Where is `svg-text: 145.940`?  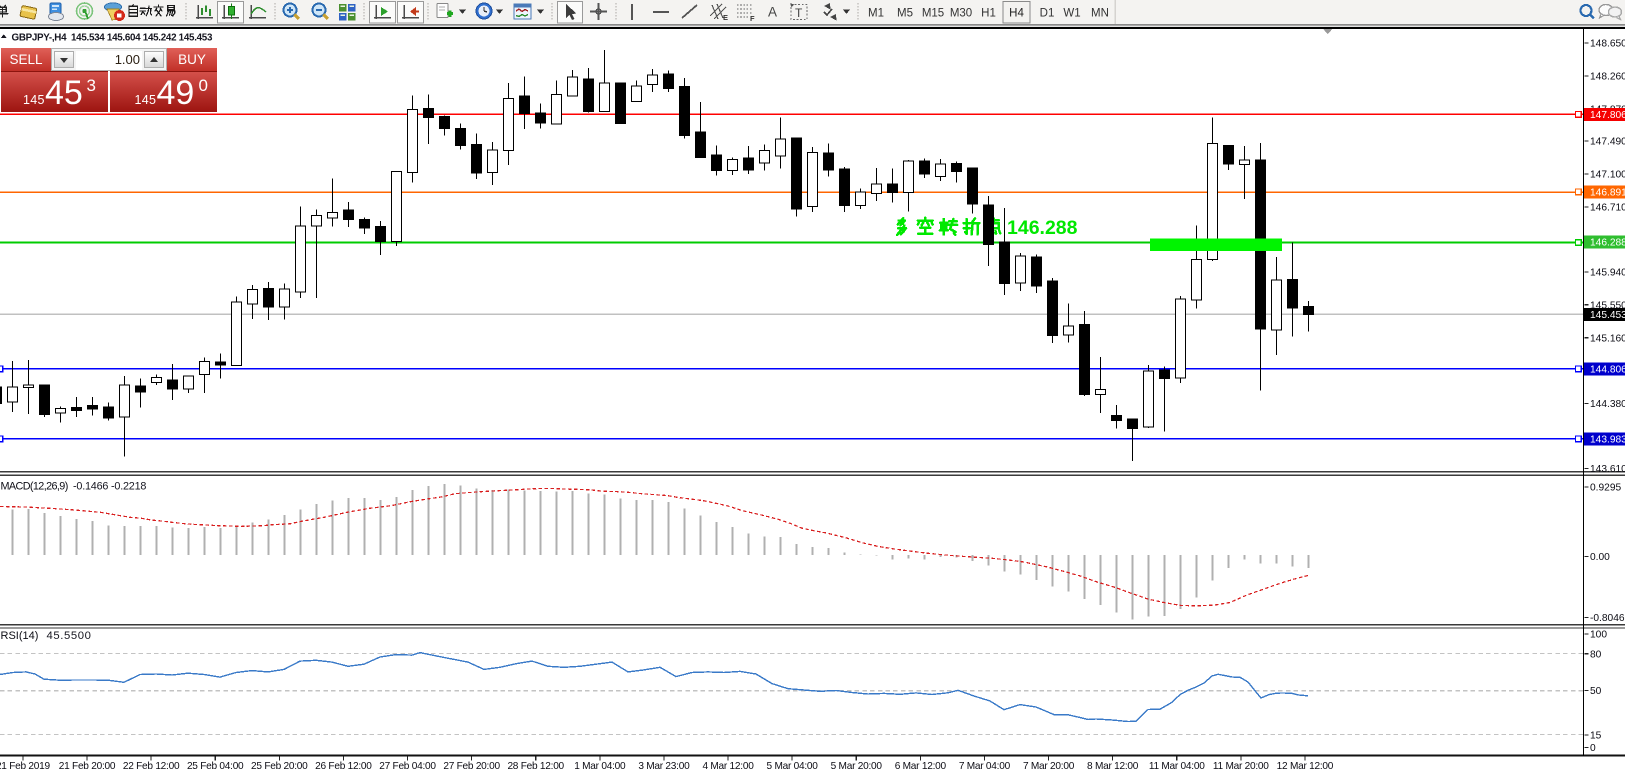 svg-text: 145.940 is located at coordinates (1607, 273).